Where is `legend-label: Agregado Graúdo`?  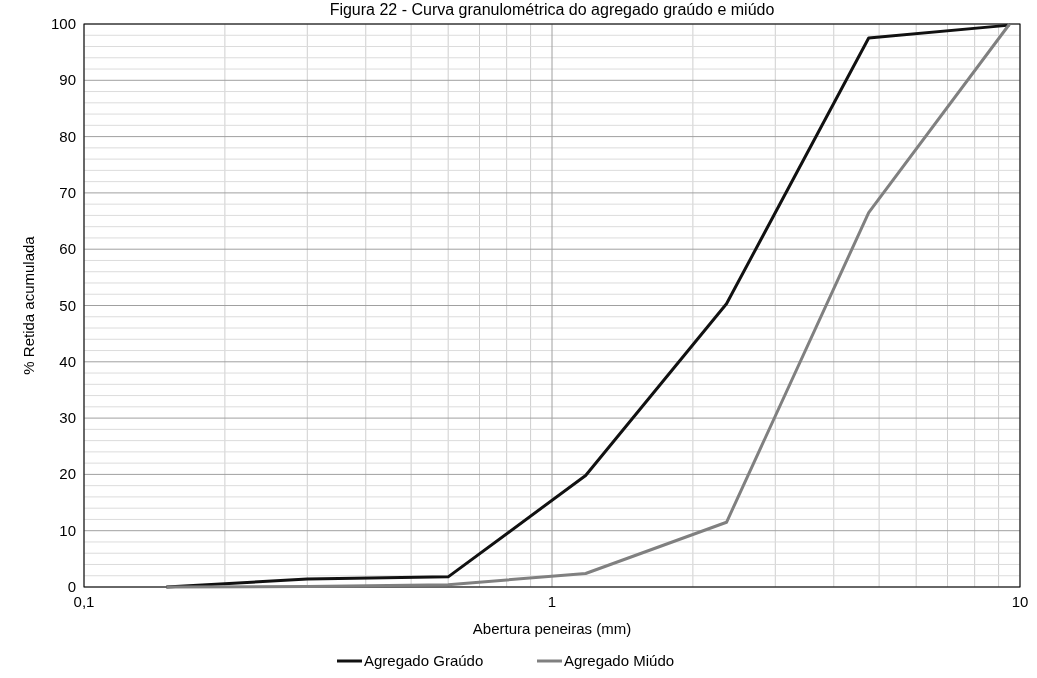 legend-label: Agregado Graúdo is located at coordinates (424, 660).